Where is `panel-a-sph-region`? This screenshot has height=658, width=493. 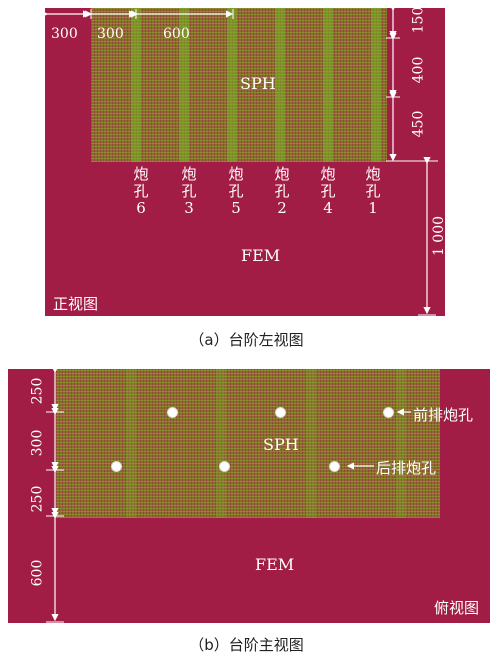 panel-a-sph-region is located at coordinates (239, 85).